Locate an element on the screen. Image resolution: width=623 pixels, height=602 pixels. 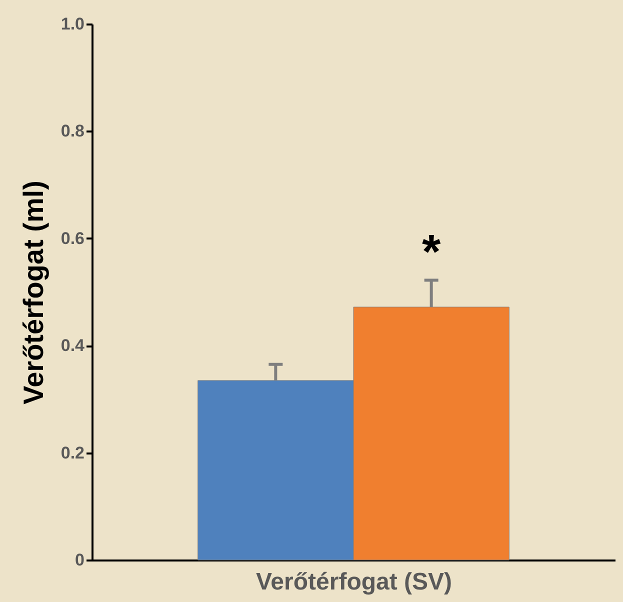
y-tick-label: 0.8 is located at coordinates (72, 131).